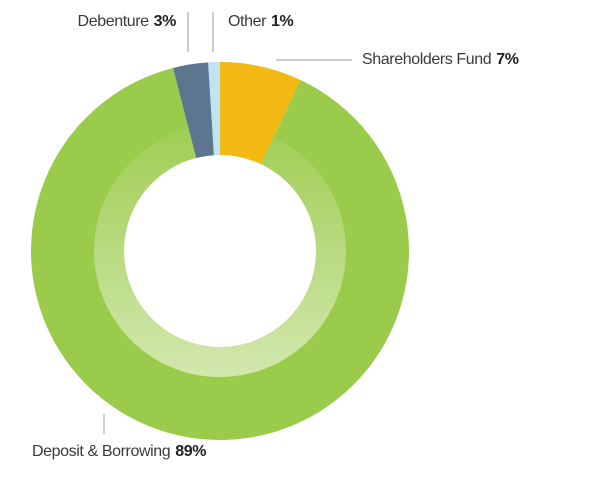  Describe the element at coordinates (114, 21) in the screenshot. I see `slice-name: Debenture` at that location.